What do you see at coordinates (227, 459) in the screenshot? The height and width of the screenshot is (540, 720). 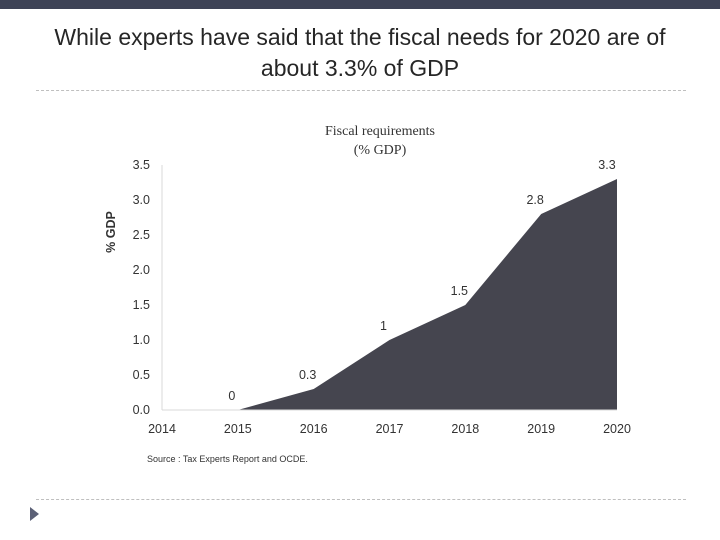 I see `source-note: Source : Tax Experts Report and OCDE.` at bounding box center [227, 459].